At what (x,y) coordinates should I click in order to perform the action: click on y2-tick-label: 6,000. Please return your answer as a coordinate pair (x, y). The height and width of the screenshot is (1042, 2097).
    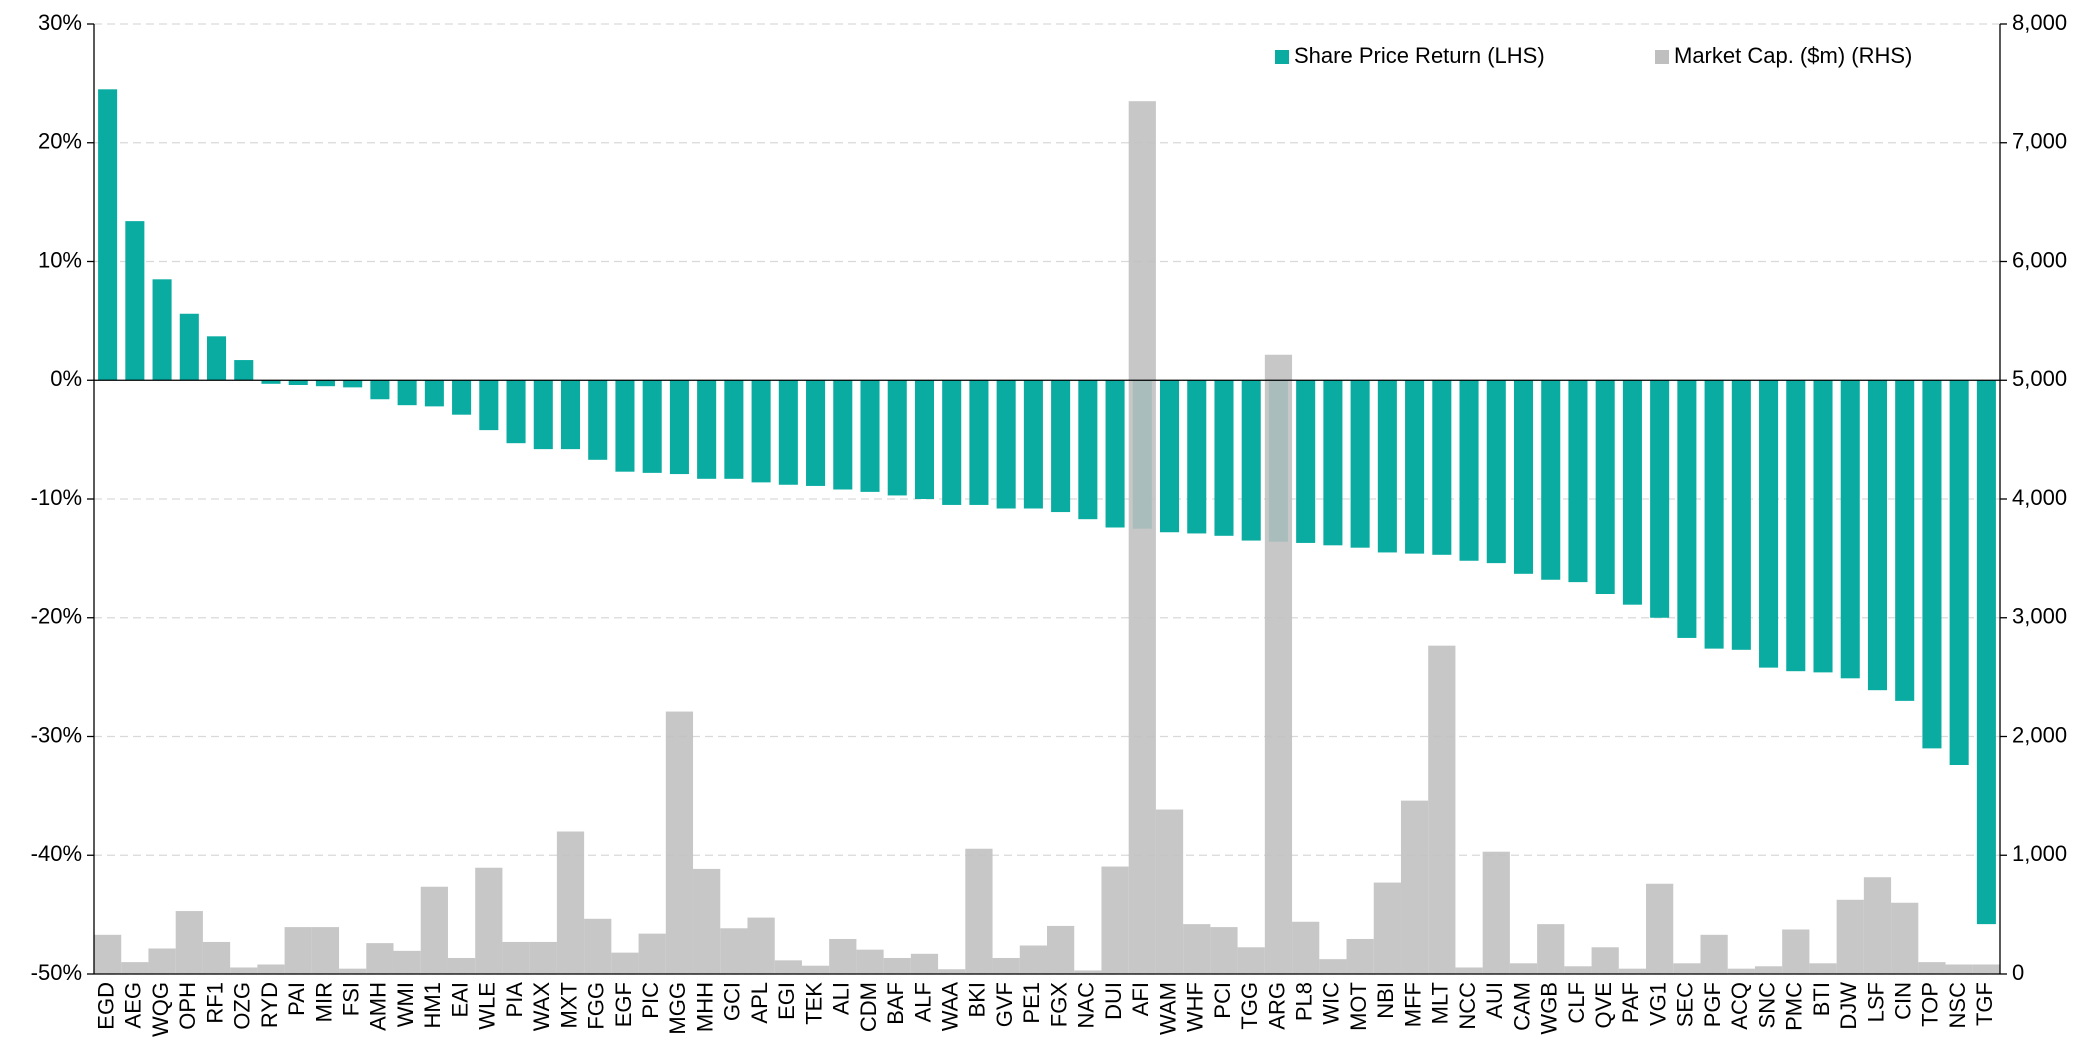
    Looking at the image, I should click on (2039, 259).